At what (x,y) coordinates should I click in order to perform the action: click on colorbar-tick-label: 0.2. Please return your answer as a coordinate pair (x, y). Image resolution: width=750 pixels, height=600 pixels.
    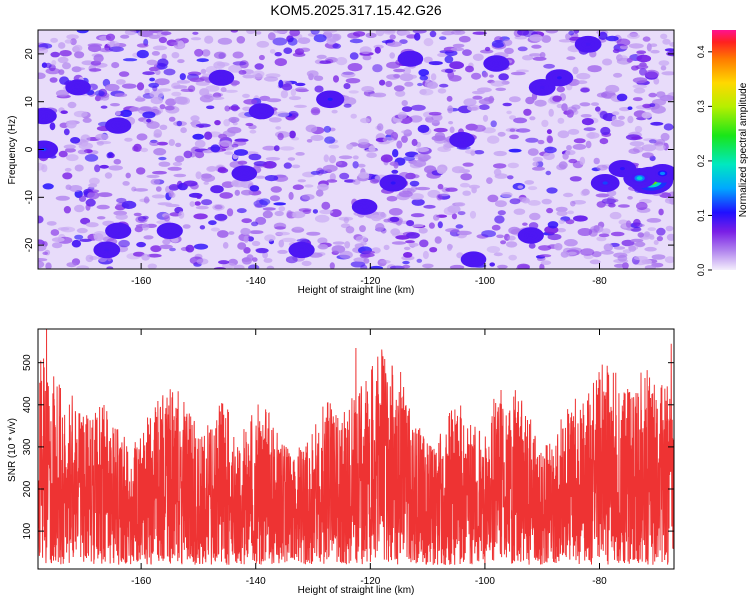
    Looking at the image, I should click on (701, 161).